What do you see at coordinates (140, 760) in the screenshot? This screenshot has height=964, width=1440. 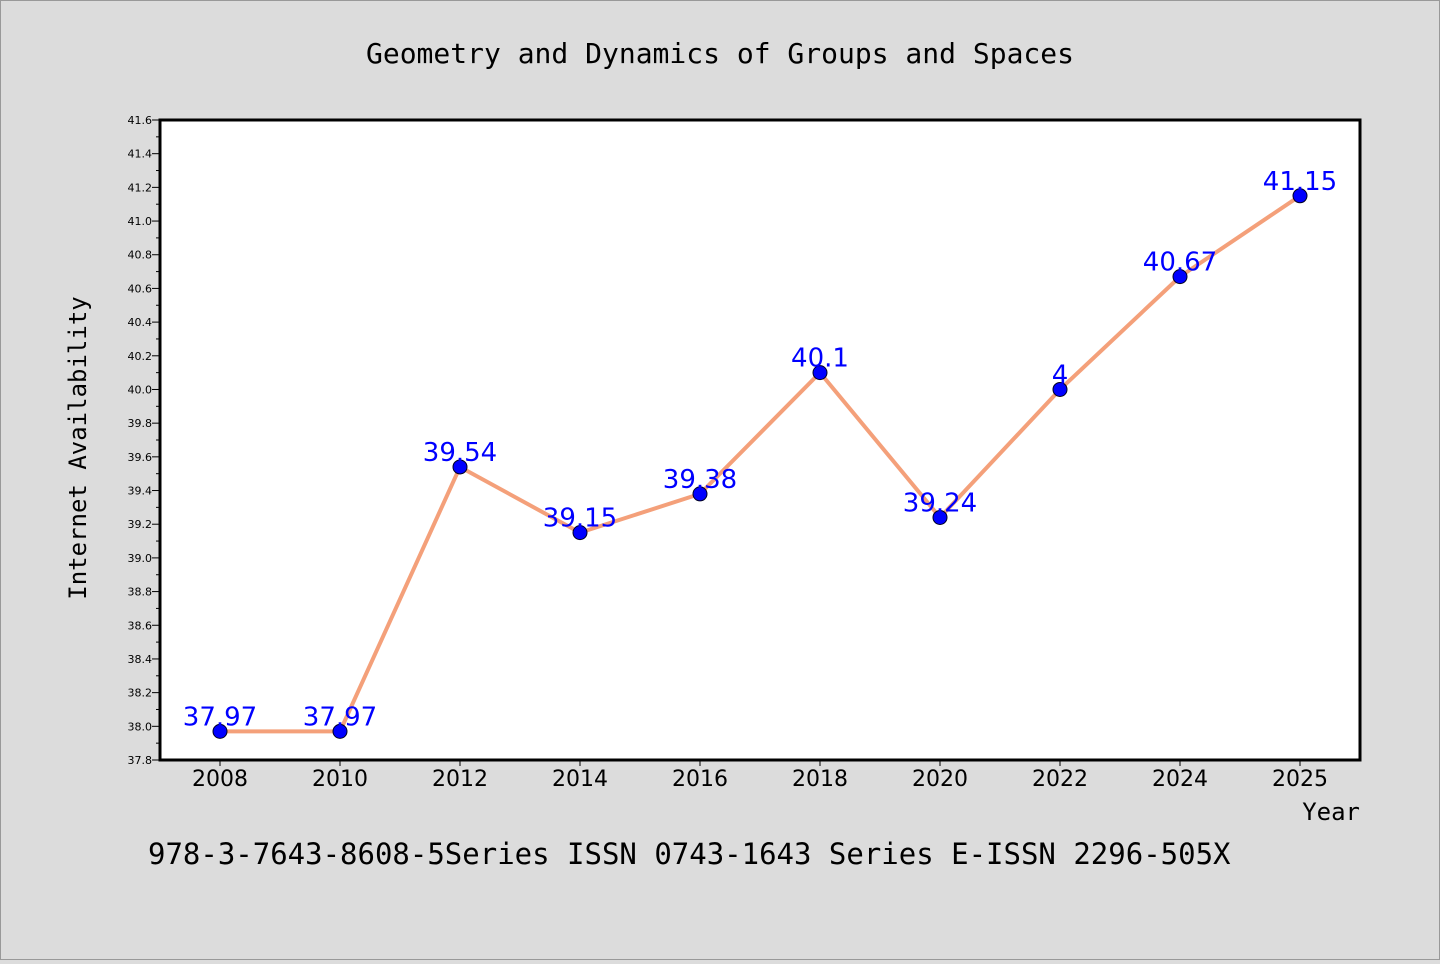 I see `y-tick-label: 37.8` at bounding box center [140, 760].